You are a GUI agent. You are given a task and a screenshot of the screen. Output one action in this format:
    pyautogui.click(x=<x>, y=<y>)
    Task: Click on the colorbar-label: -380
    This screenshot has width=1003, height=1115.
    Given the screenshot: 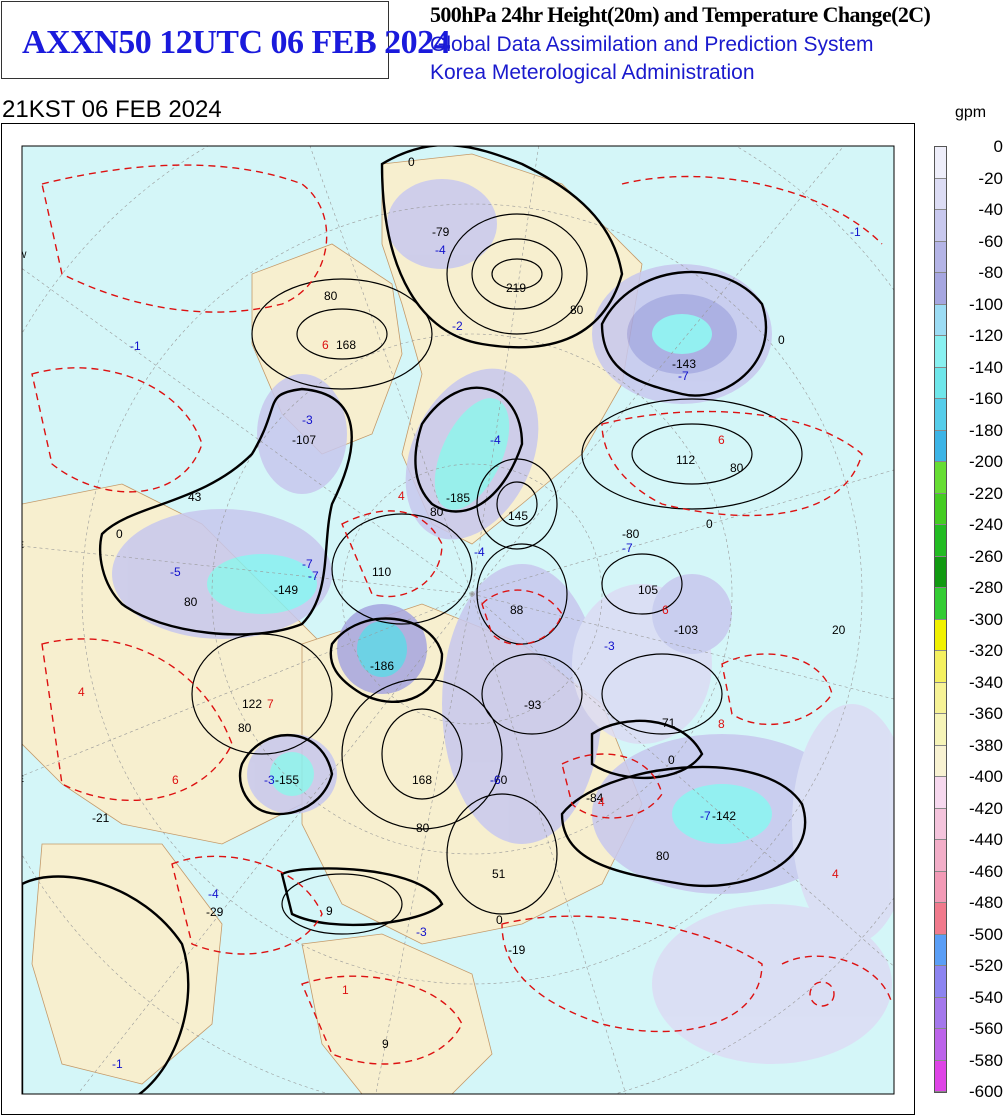 What is the action you would take?
    pyautogui.click(x=985, y=745)
    